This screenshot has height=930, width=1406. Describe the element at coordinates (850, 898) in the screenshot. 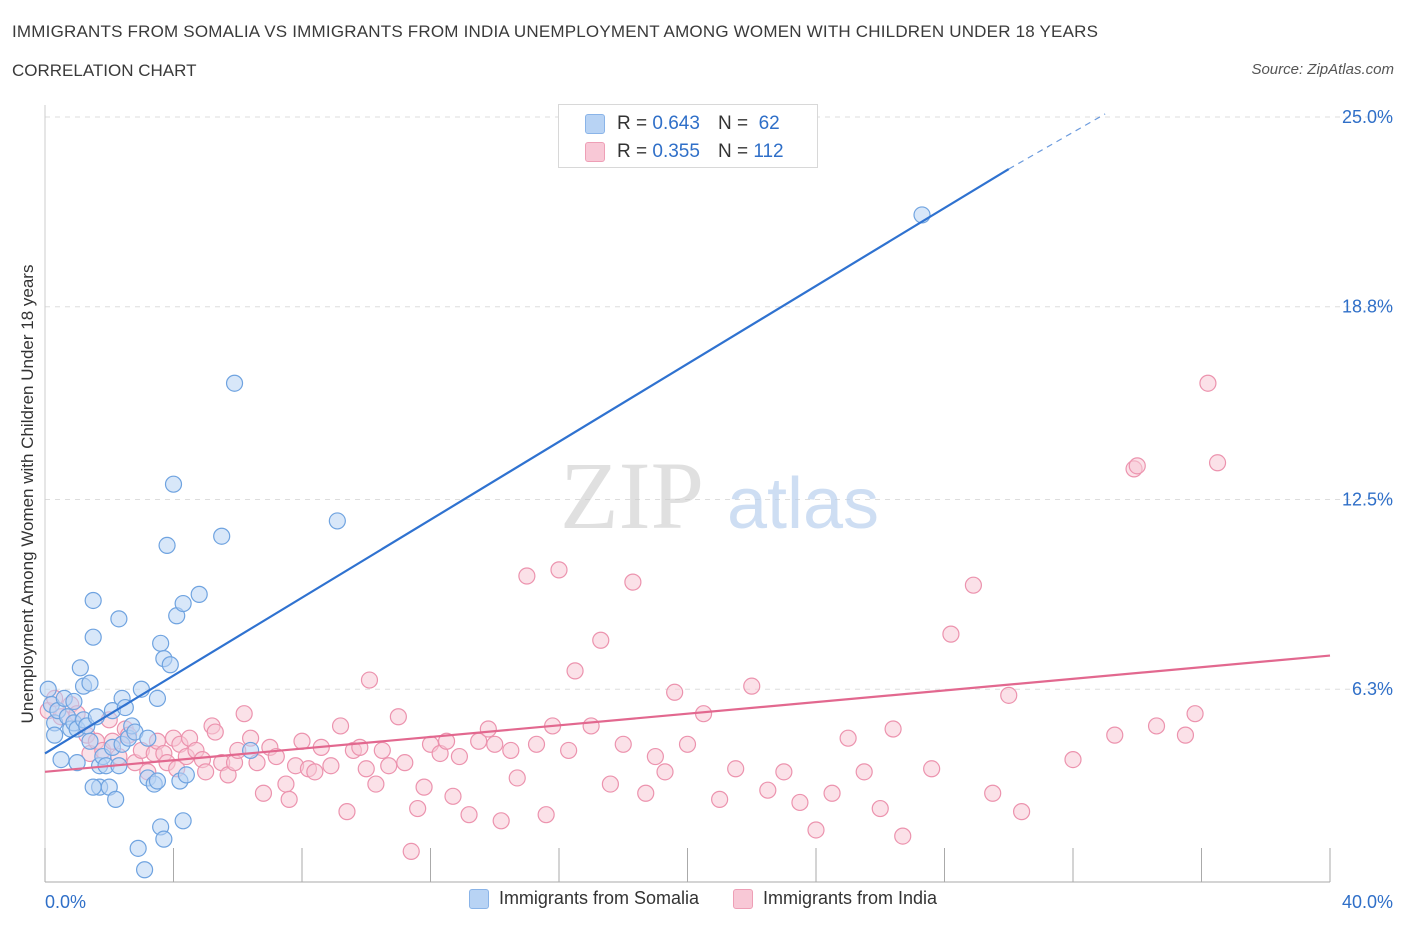

I see `india-legend-label: Immigrants from India` at that location.